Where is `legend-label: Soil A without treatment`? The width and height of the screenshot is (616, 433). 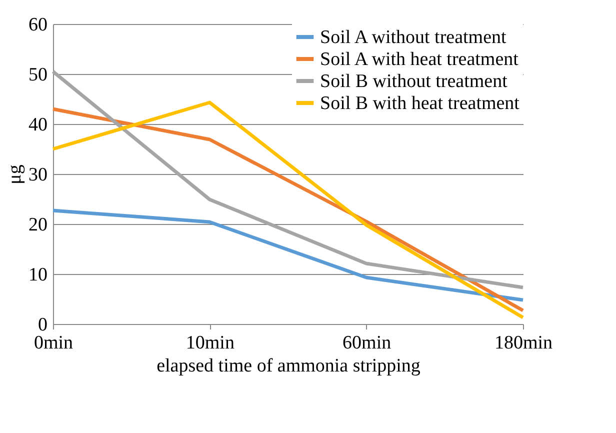 legend-label: Soil A without treatment is located at coordinates (414, 37).